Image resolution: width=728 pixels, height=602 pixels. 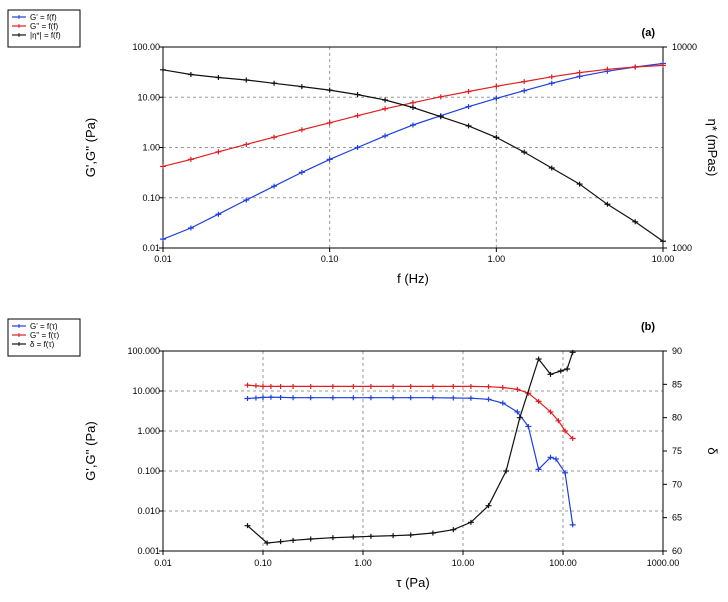 I want to click on y-tick-label: 1.00, so click(x=151, y=148).